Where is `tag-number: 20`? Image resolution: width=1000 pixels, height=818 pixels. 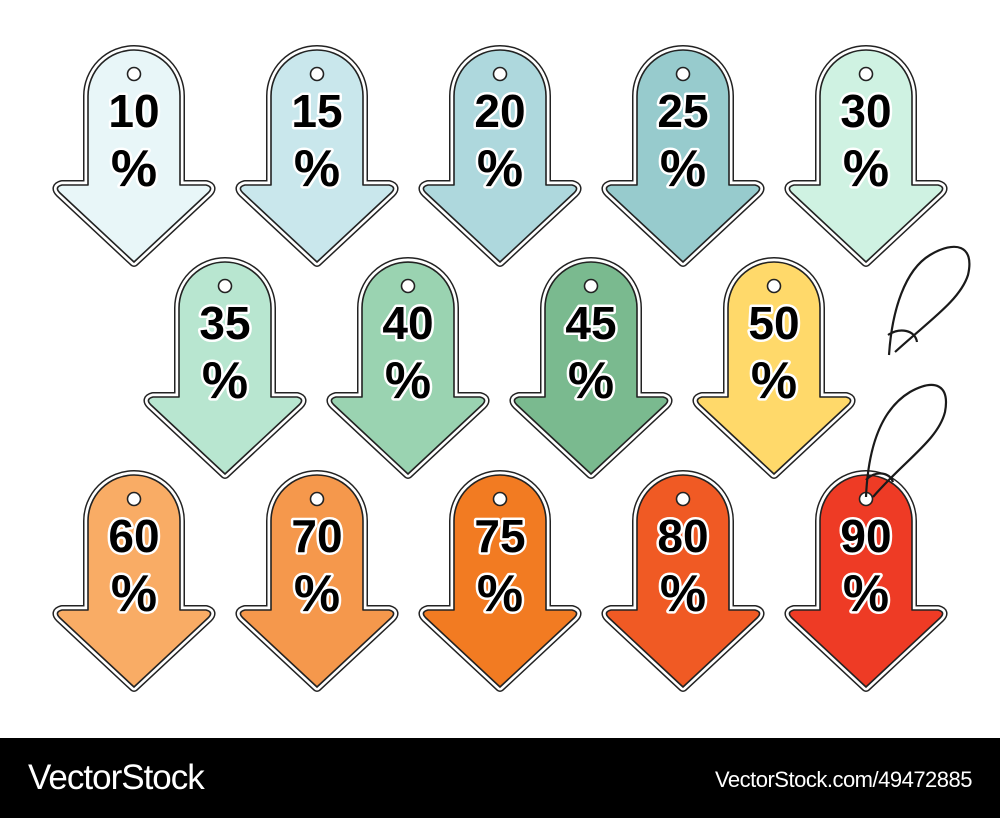
tag-number: 20 is located at coordinates (499, 111).